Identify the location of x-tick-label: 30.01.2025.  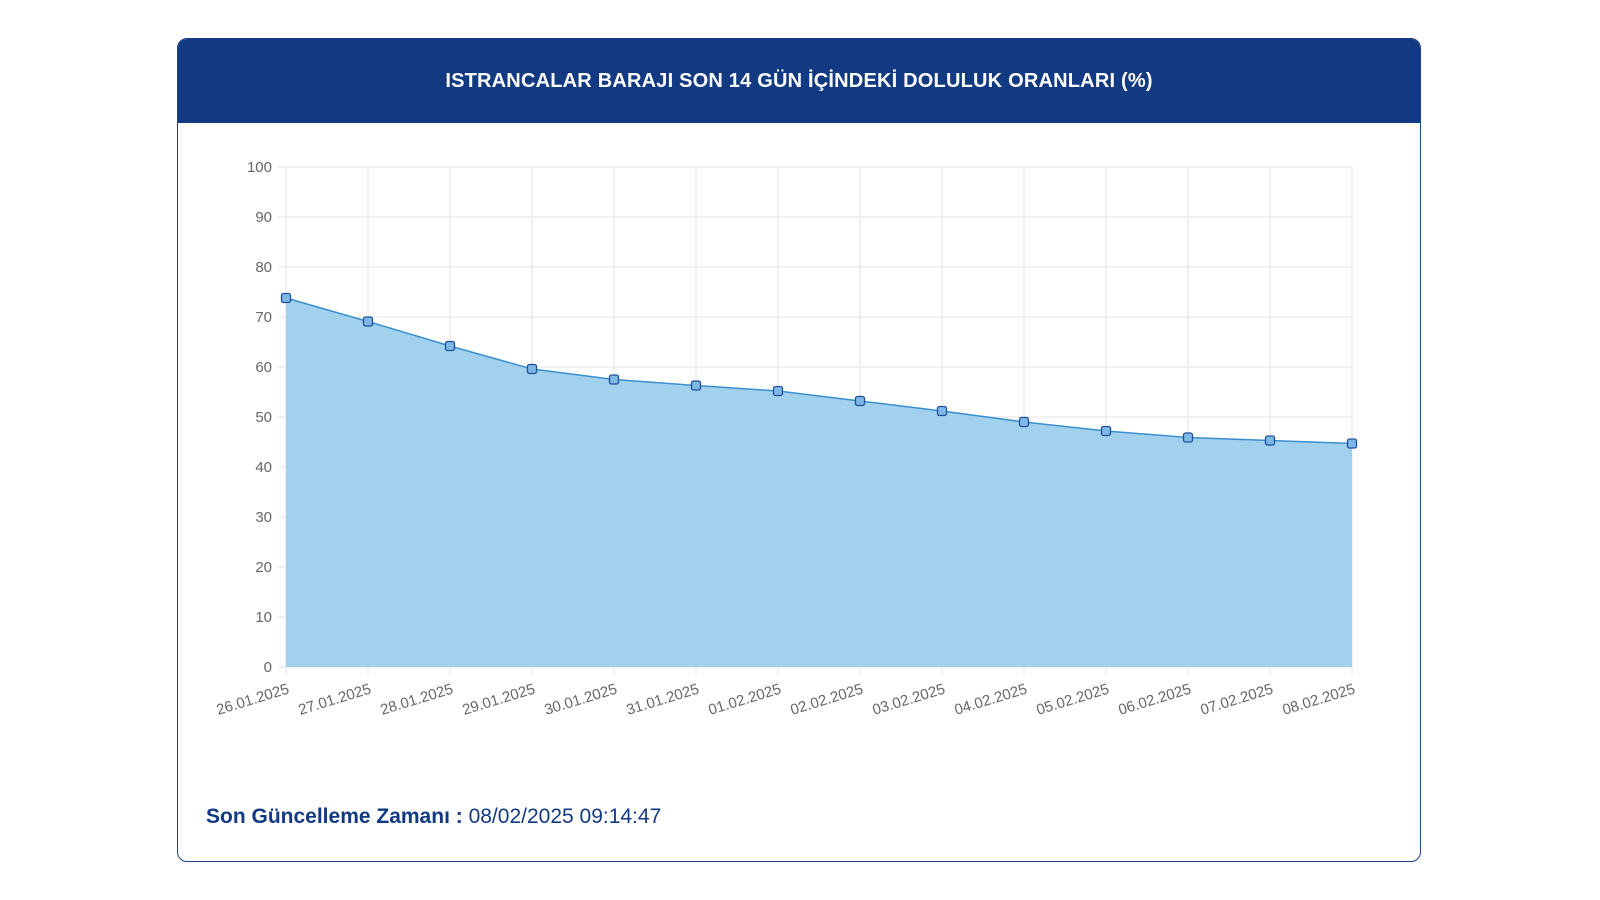
(580, 700).